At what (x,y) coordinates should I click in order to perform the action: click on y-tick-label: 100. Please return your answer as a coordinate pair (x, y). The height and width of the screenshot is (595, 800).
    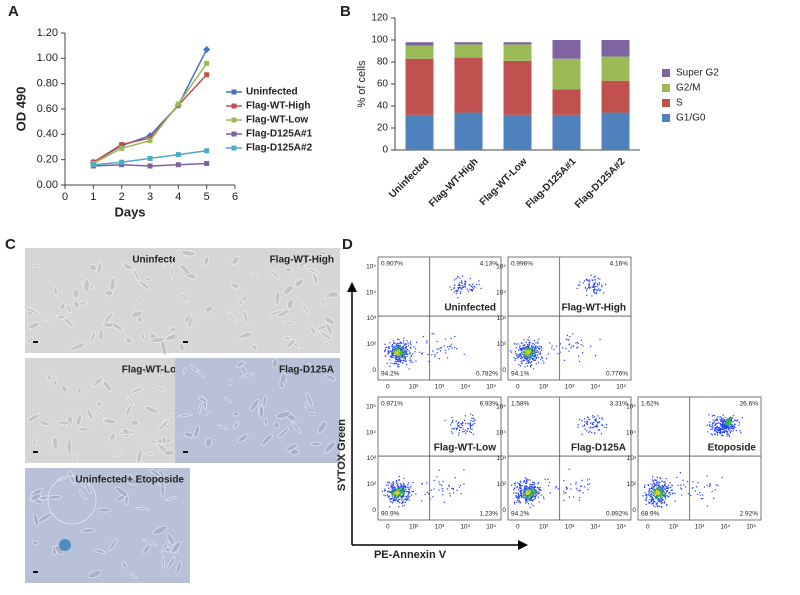
    Looking at the image, I should click on (379, 40).